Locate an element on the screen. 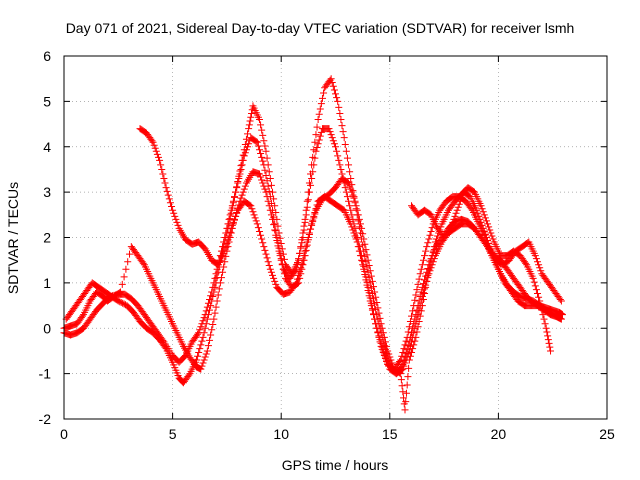  y-tick-label: 5 is located at coordinates (47, 101).